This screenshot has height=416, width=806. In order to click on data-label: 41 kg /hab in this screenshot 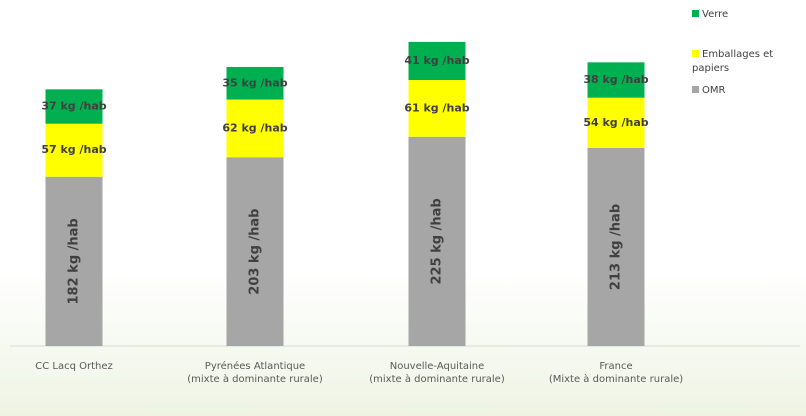, I will do `click(436, 60)`.